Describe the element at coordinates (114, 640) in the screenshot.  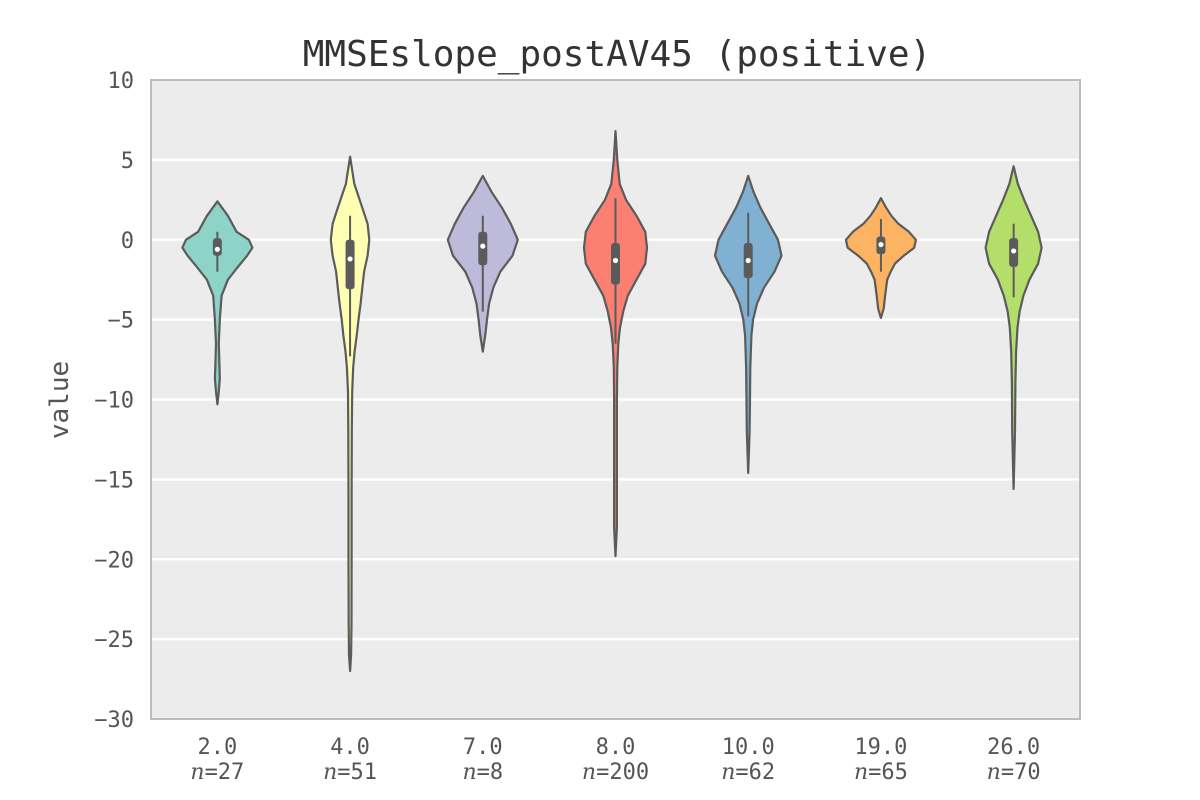
I see `y-tick-label: −25` at that location.